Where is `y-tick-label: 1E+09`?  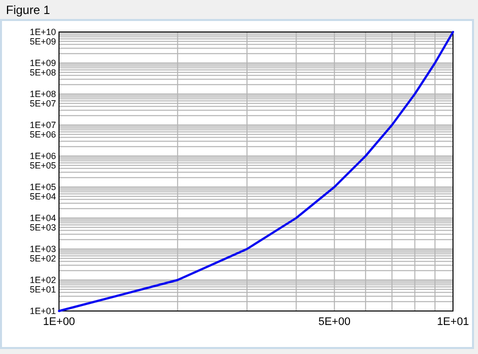 y-tick-label: 1E+09 is located at coordinates (43, 63).